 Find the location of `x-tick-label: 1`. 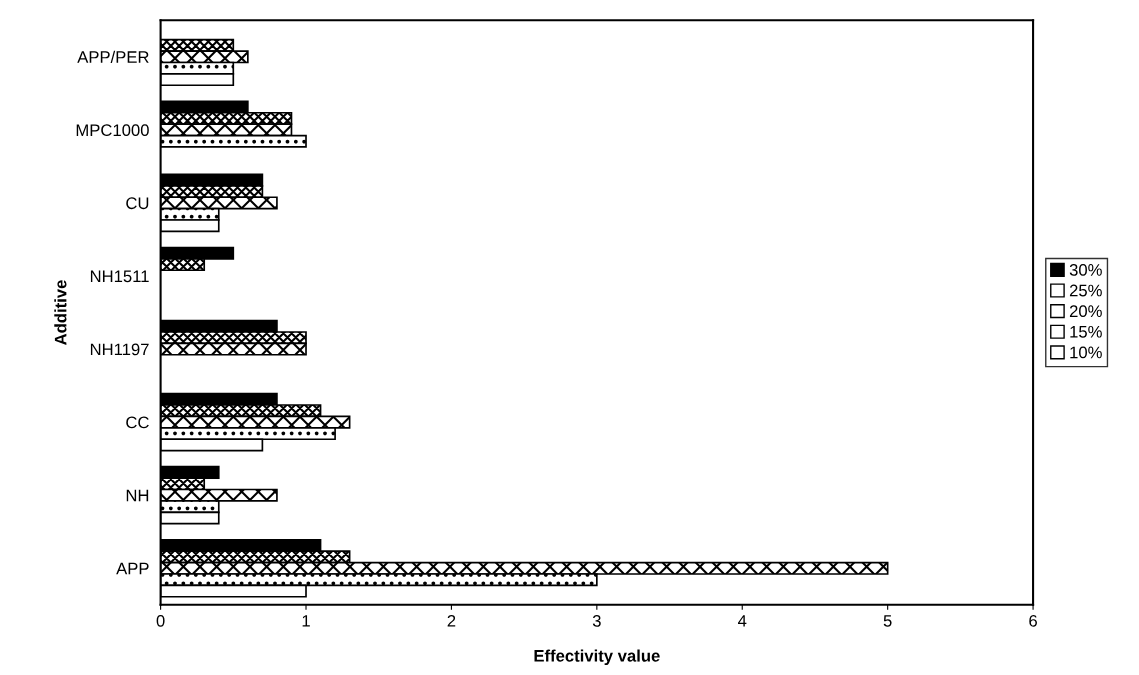

x-tick-label: 1 is located at coordinates (306, 621).